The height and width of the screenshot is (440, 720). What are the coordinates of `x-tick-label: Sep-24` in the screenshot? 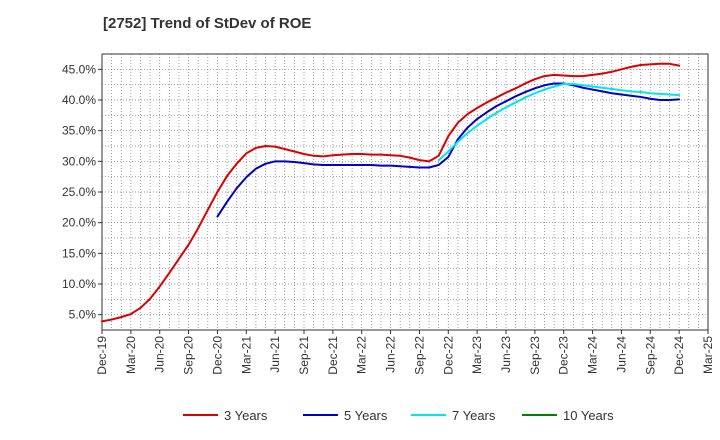 It's located at (650, 355).